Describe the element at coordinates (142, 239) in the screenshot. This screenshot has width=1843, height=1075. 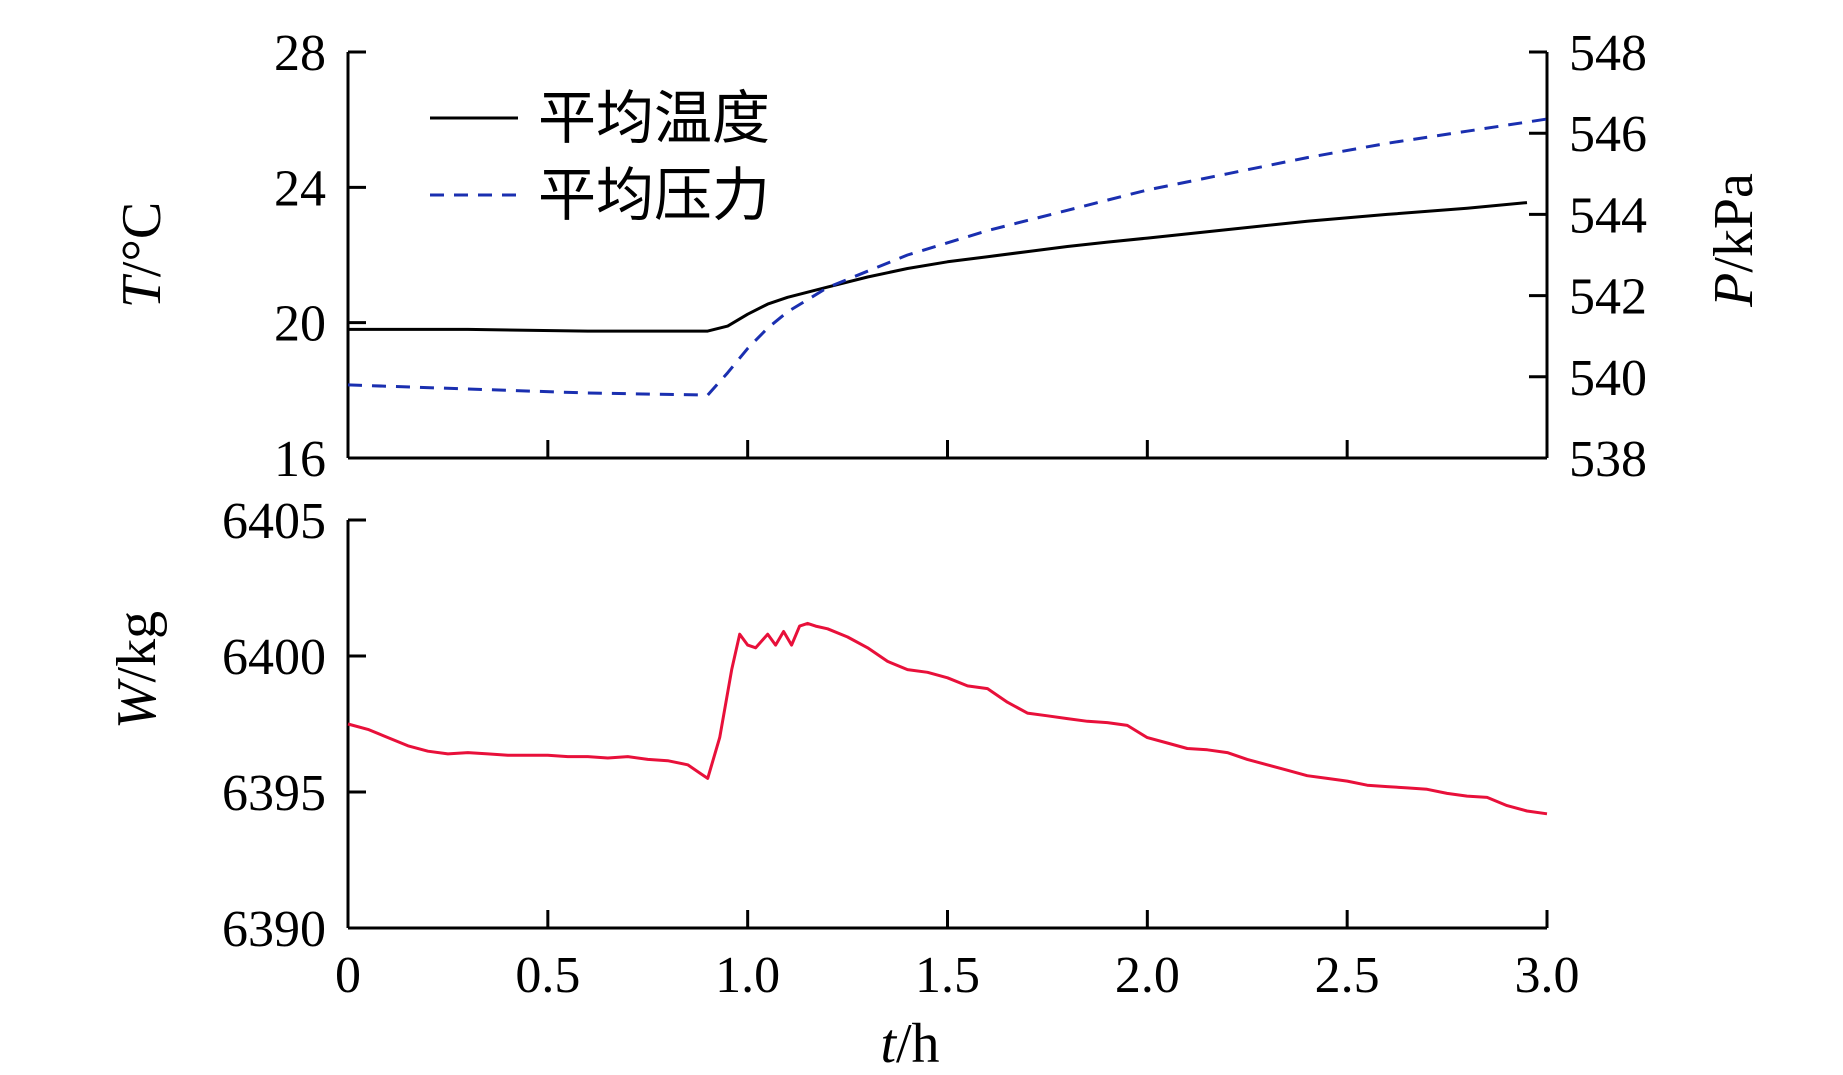
I see `top-left-axis-label-unit: /°C` at that location.